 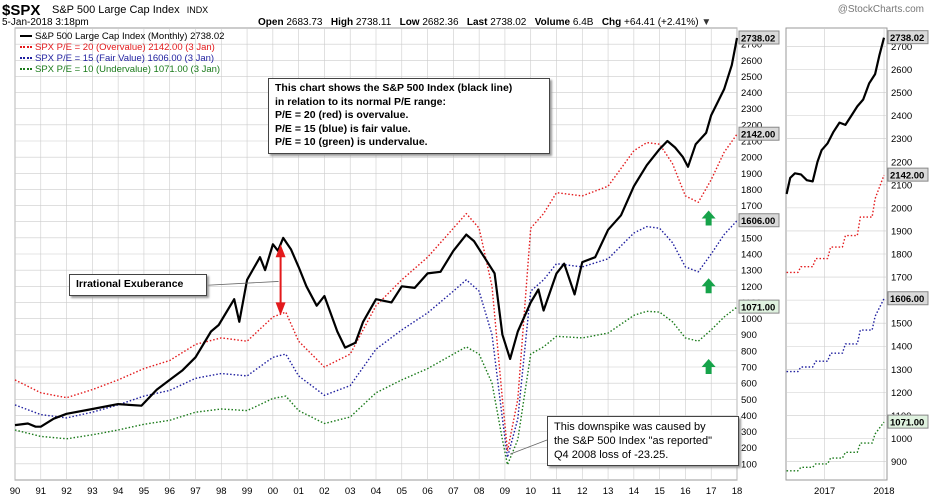 What do you see at coordinates (901, 116) in the screenshot?
I see `zoom-y-tick-label: 2400` at bounding box center [901, 116].